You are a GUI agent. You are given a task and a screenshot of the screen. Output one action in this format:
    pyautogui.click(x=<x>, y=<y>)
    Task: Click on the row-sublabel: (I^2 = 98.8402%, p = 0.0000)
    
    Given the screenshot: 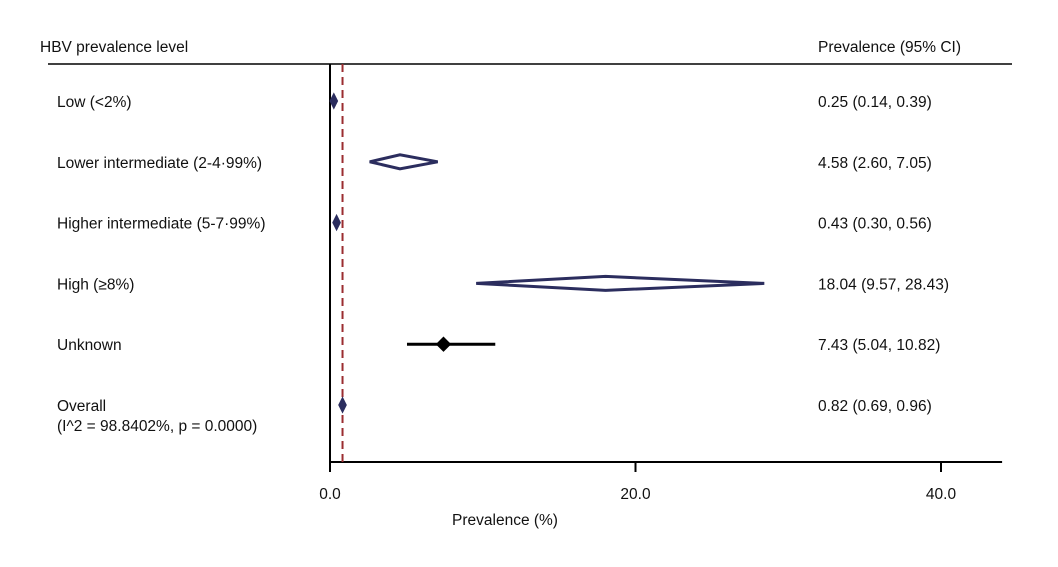 What is the action you would take?
    pyautogui.click(x=157, y=426)
    